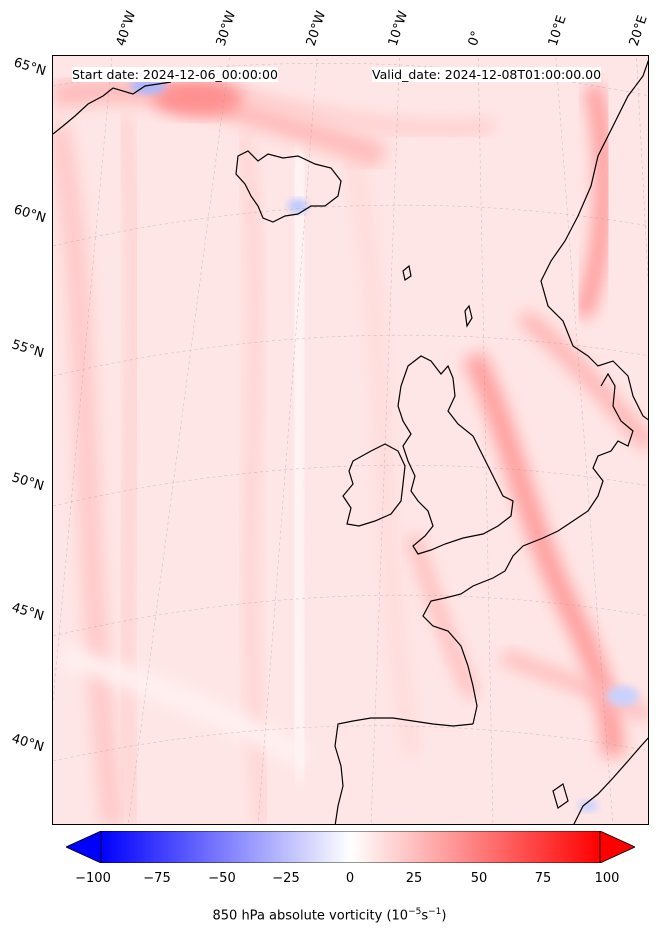 The image size is (659, 936). I want to click on colorbar-label: 850 hPa absolute vorticity (10−5s−1), so click(329, 915).